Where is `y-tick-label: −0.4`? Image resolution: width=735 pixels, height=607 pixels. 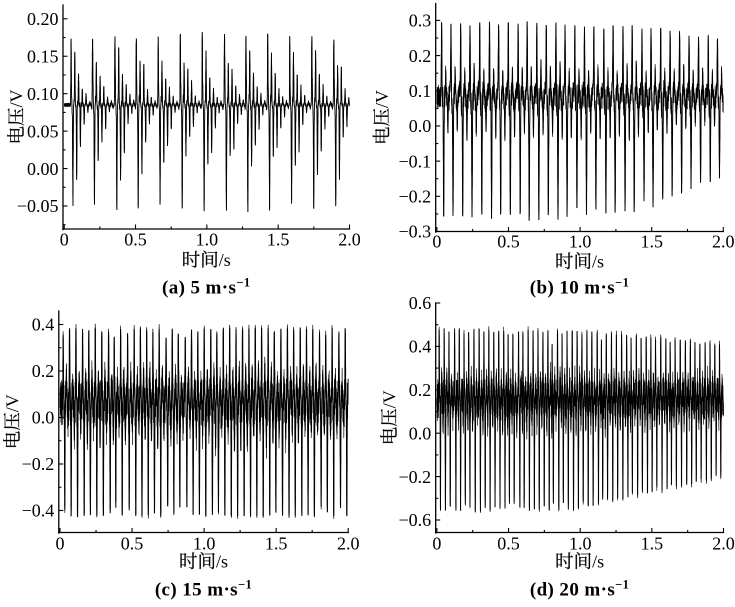 y-tick-label: −0.4 is located at coordinates (38, 511).